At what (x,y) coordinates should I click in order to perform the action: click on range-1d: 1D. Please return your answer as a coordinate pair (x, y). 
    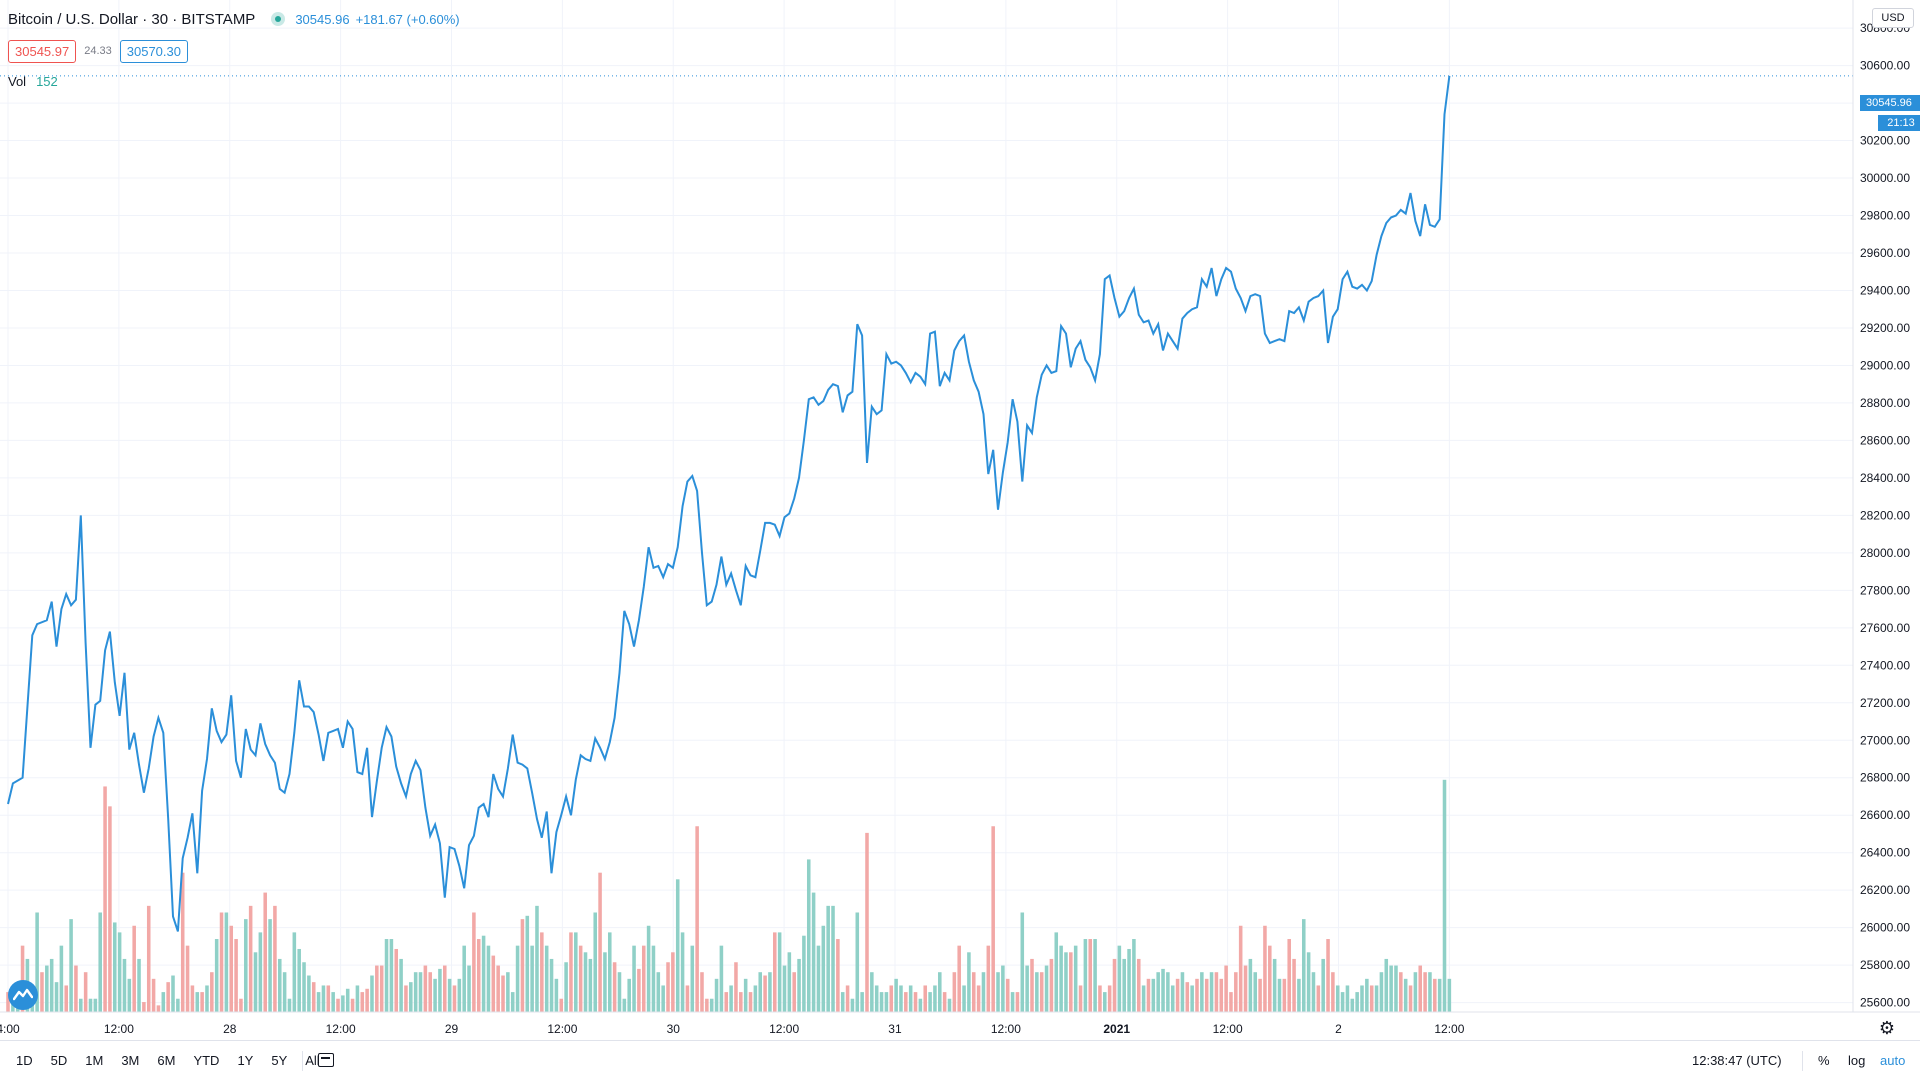
    Looking at the image, I should click on (24, 1060).